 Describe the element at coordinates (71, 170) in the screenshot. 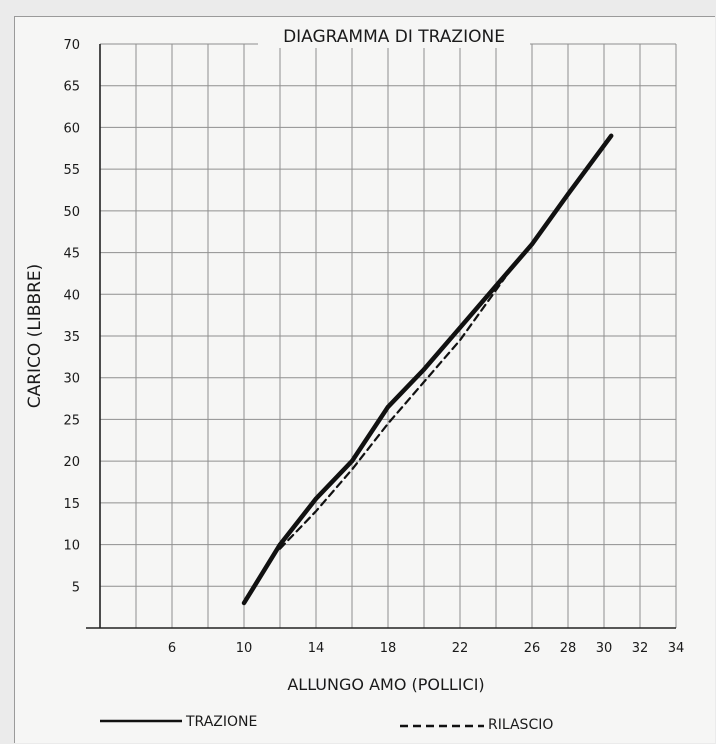

I see `y-tick-label: 55` at that location.